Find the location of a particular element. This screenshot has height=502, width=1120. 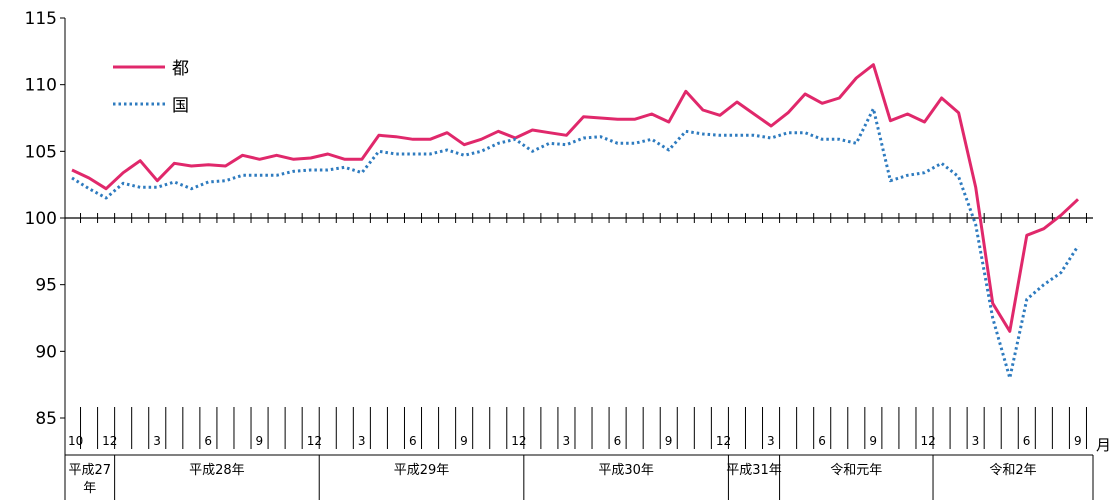

legend-label: 都 is located at coordinates (180, 69).